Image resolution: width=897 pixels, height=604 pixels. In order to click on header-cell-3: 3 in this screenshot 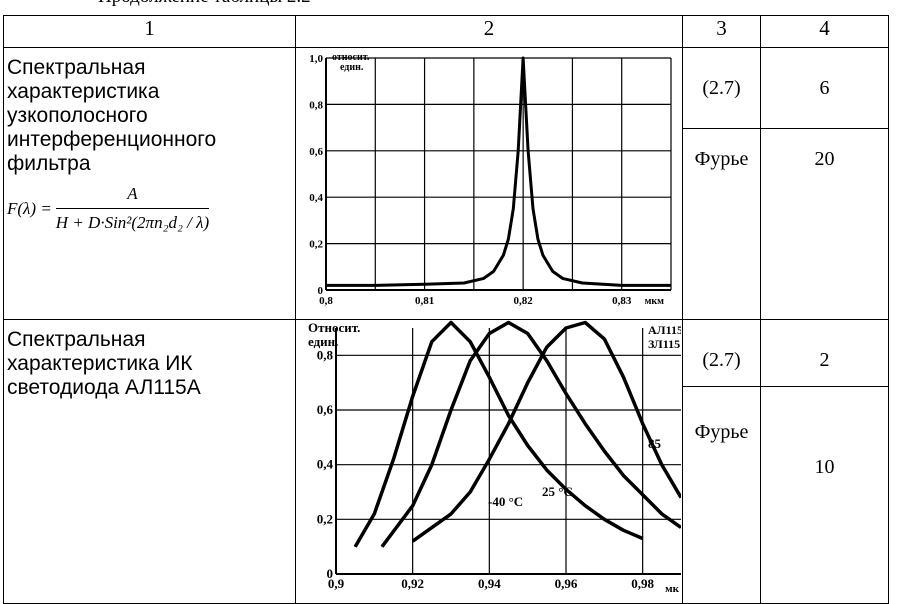, I will do `click(721, 31)`.